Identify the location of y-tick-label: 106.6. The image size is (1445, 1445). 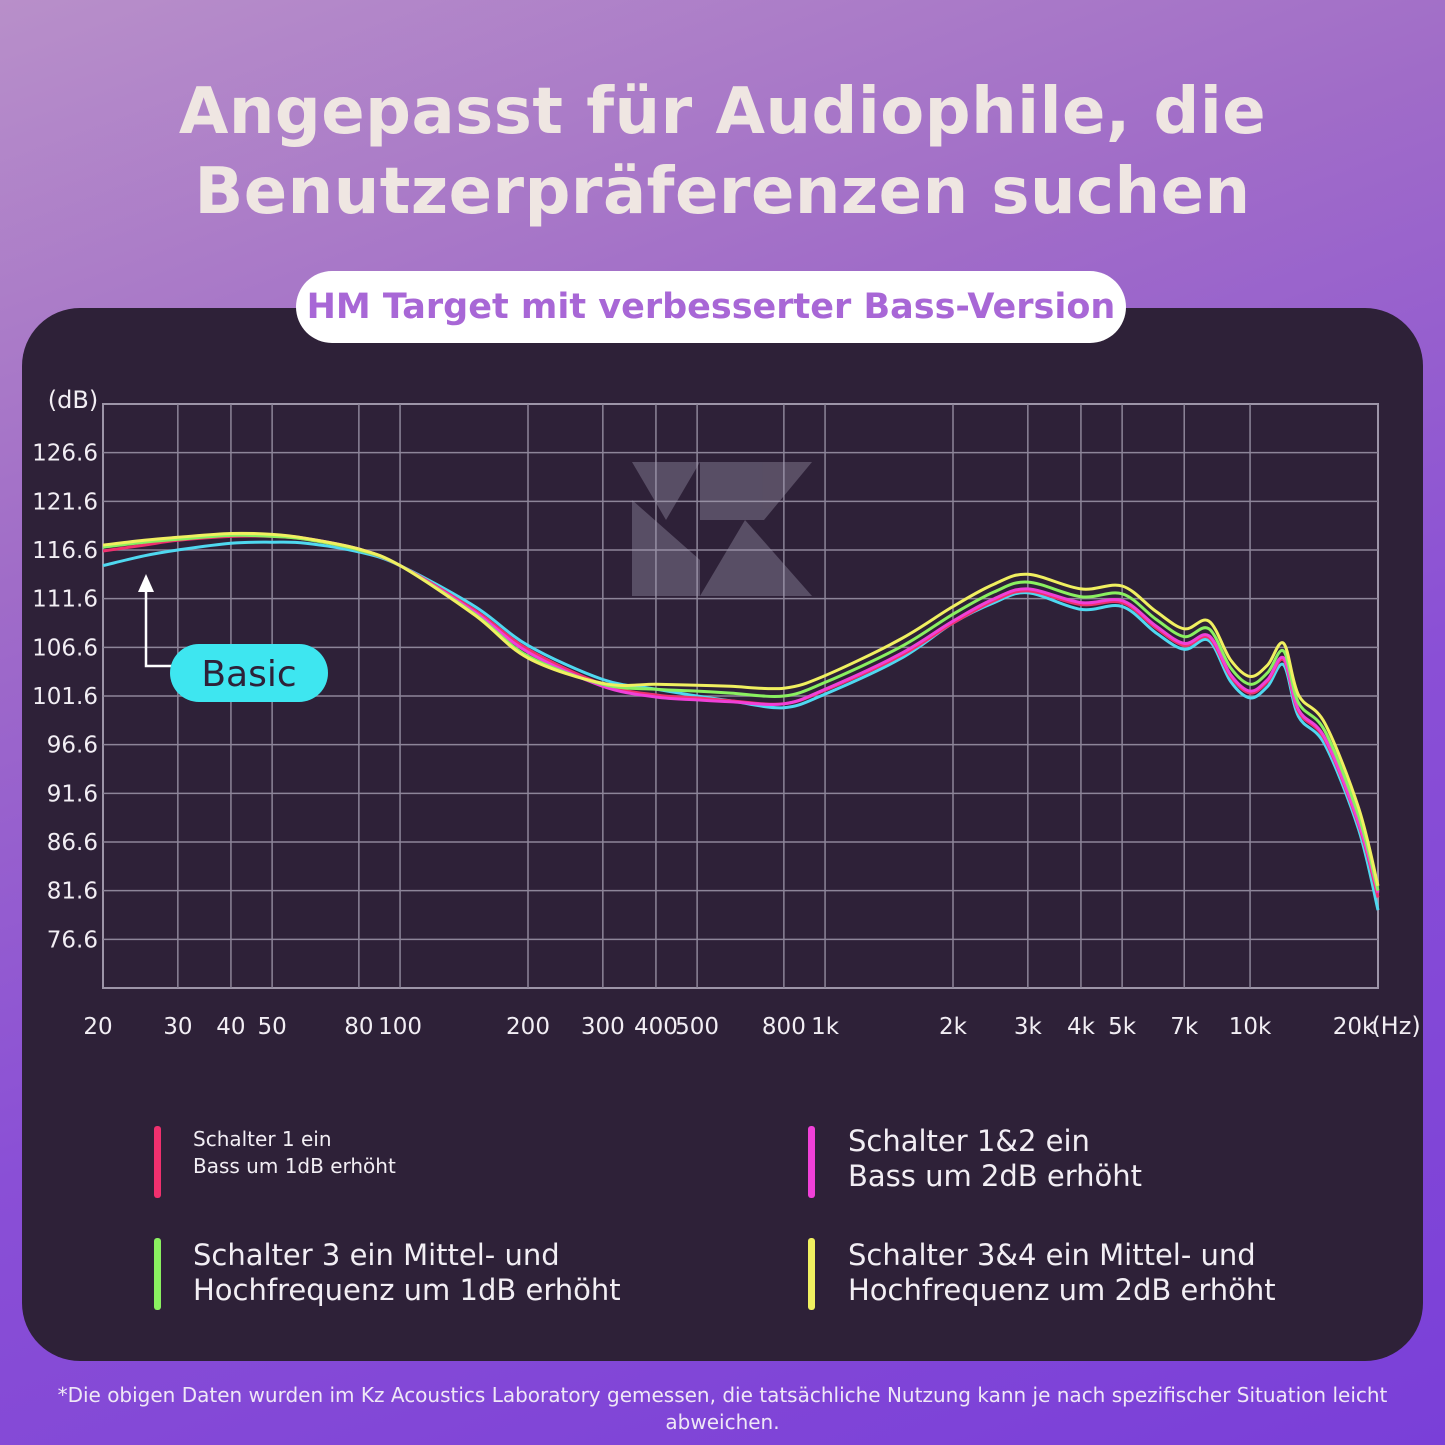
(65, 648).